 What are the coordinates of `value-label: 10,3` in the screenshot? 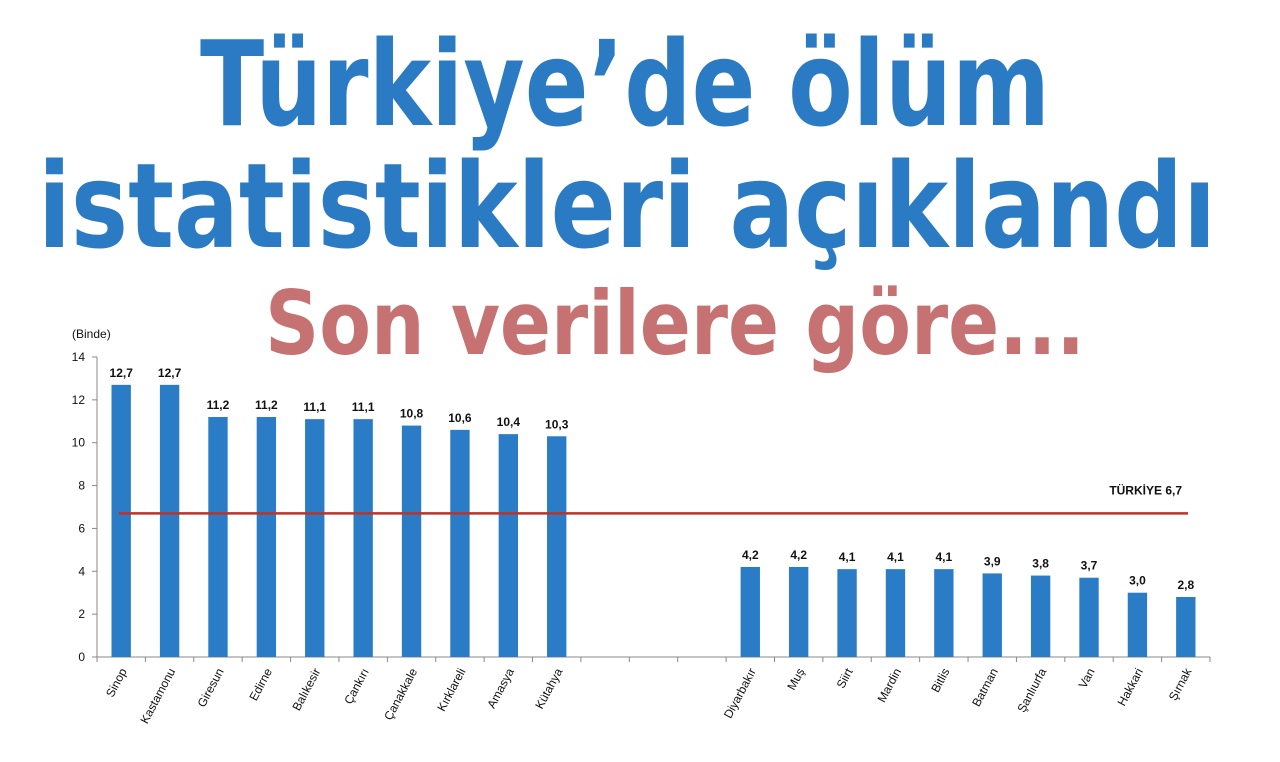 It's located at (557, 424).